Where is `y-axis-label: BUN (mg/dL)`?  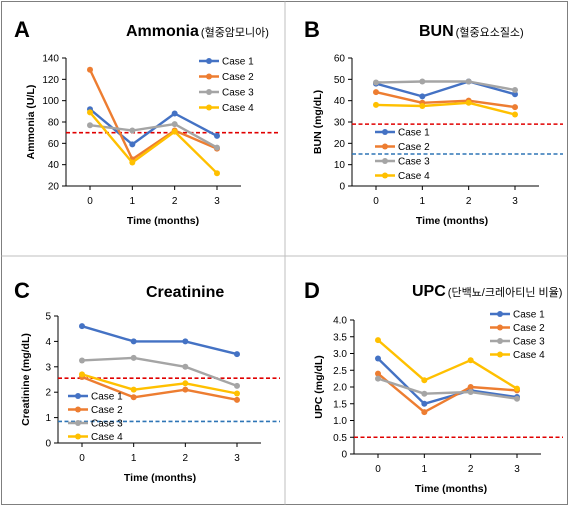 y-axis-label: BUN (mg/dL) is located at coordinates (318, 122).